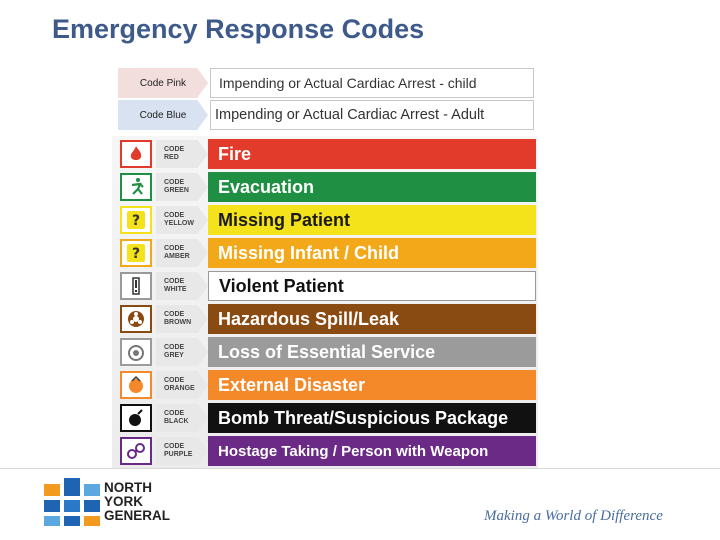  What do you see at coordinates (175, 289) in the screenshot?
I see `code-label-line2: WHITE` at bounding box center [175, 289].